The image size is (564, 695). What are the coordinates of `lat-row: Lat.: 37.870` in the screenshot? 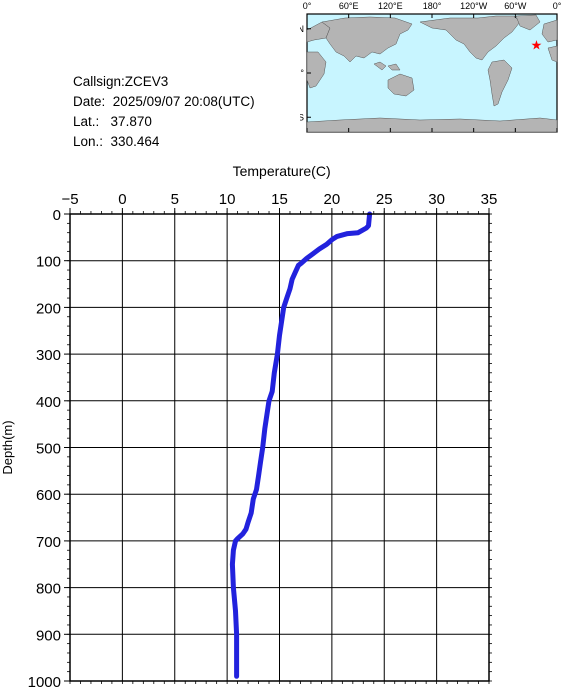 It's located at (164, 122).